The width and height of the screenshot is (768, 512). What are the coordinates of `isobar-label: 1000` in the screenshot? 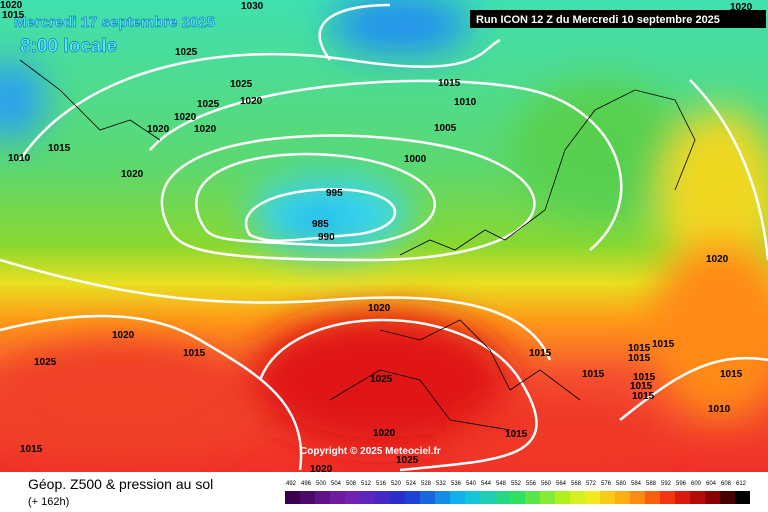 It's located at (415, 159).